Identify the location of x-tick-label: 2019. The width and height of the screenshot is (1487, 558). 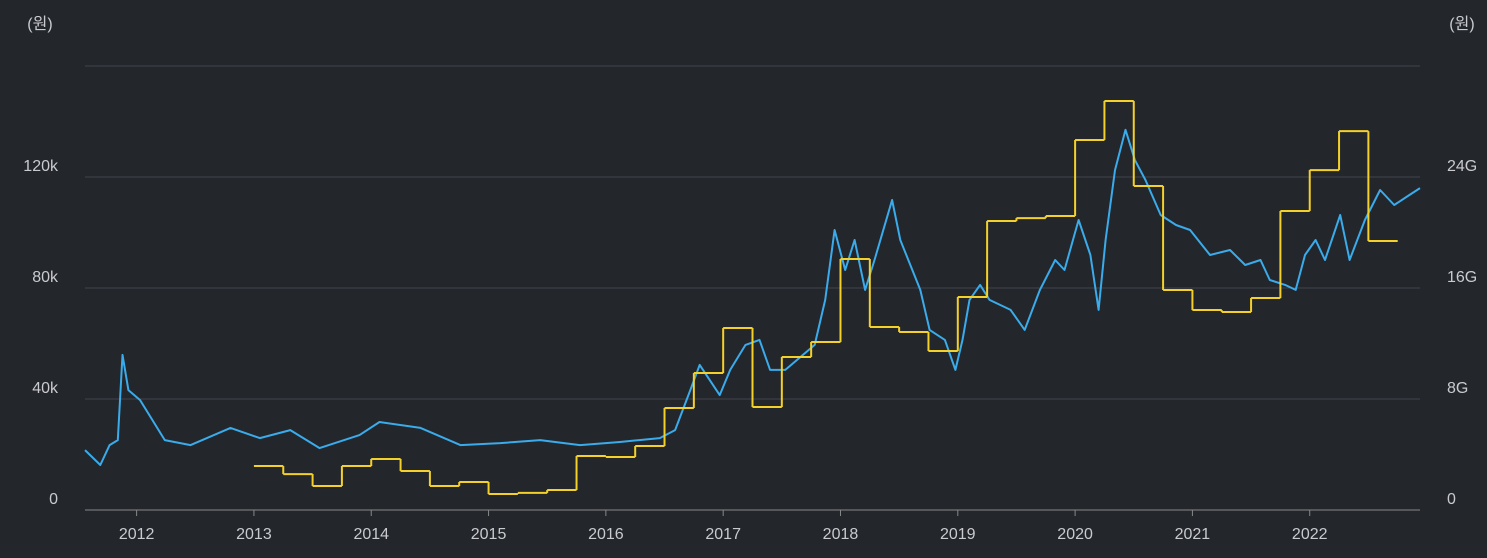
(958, 534).